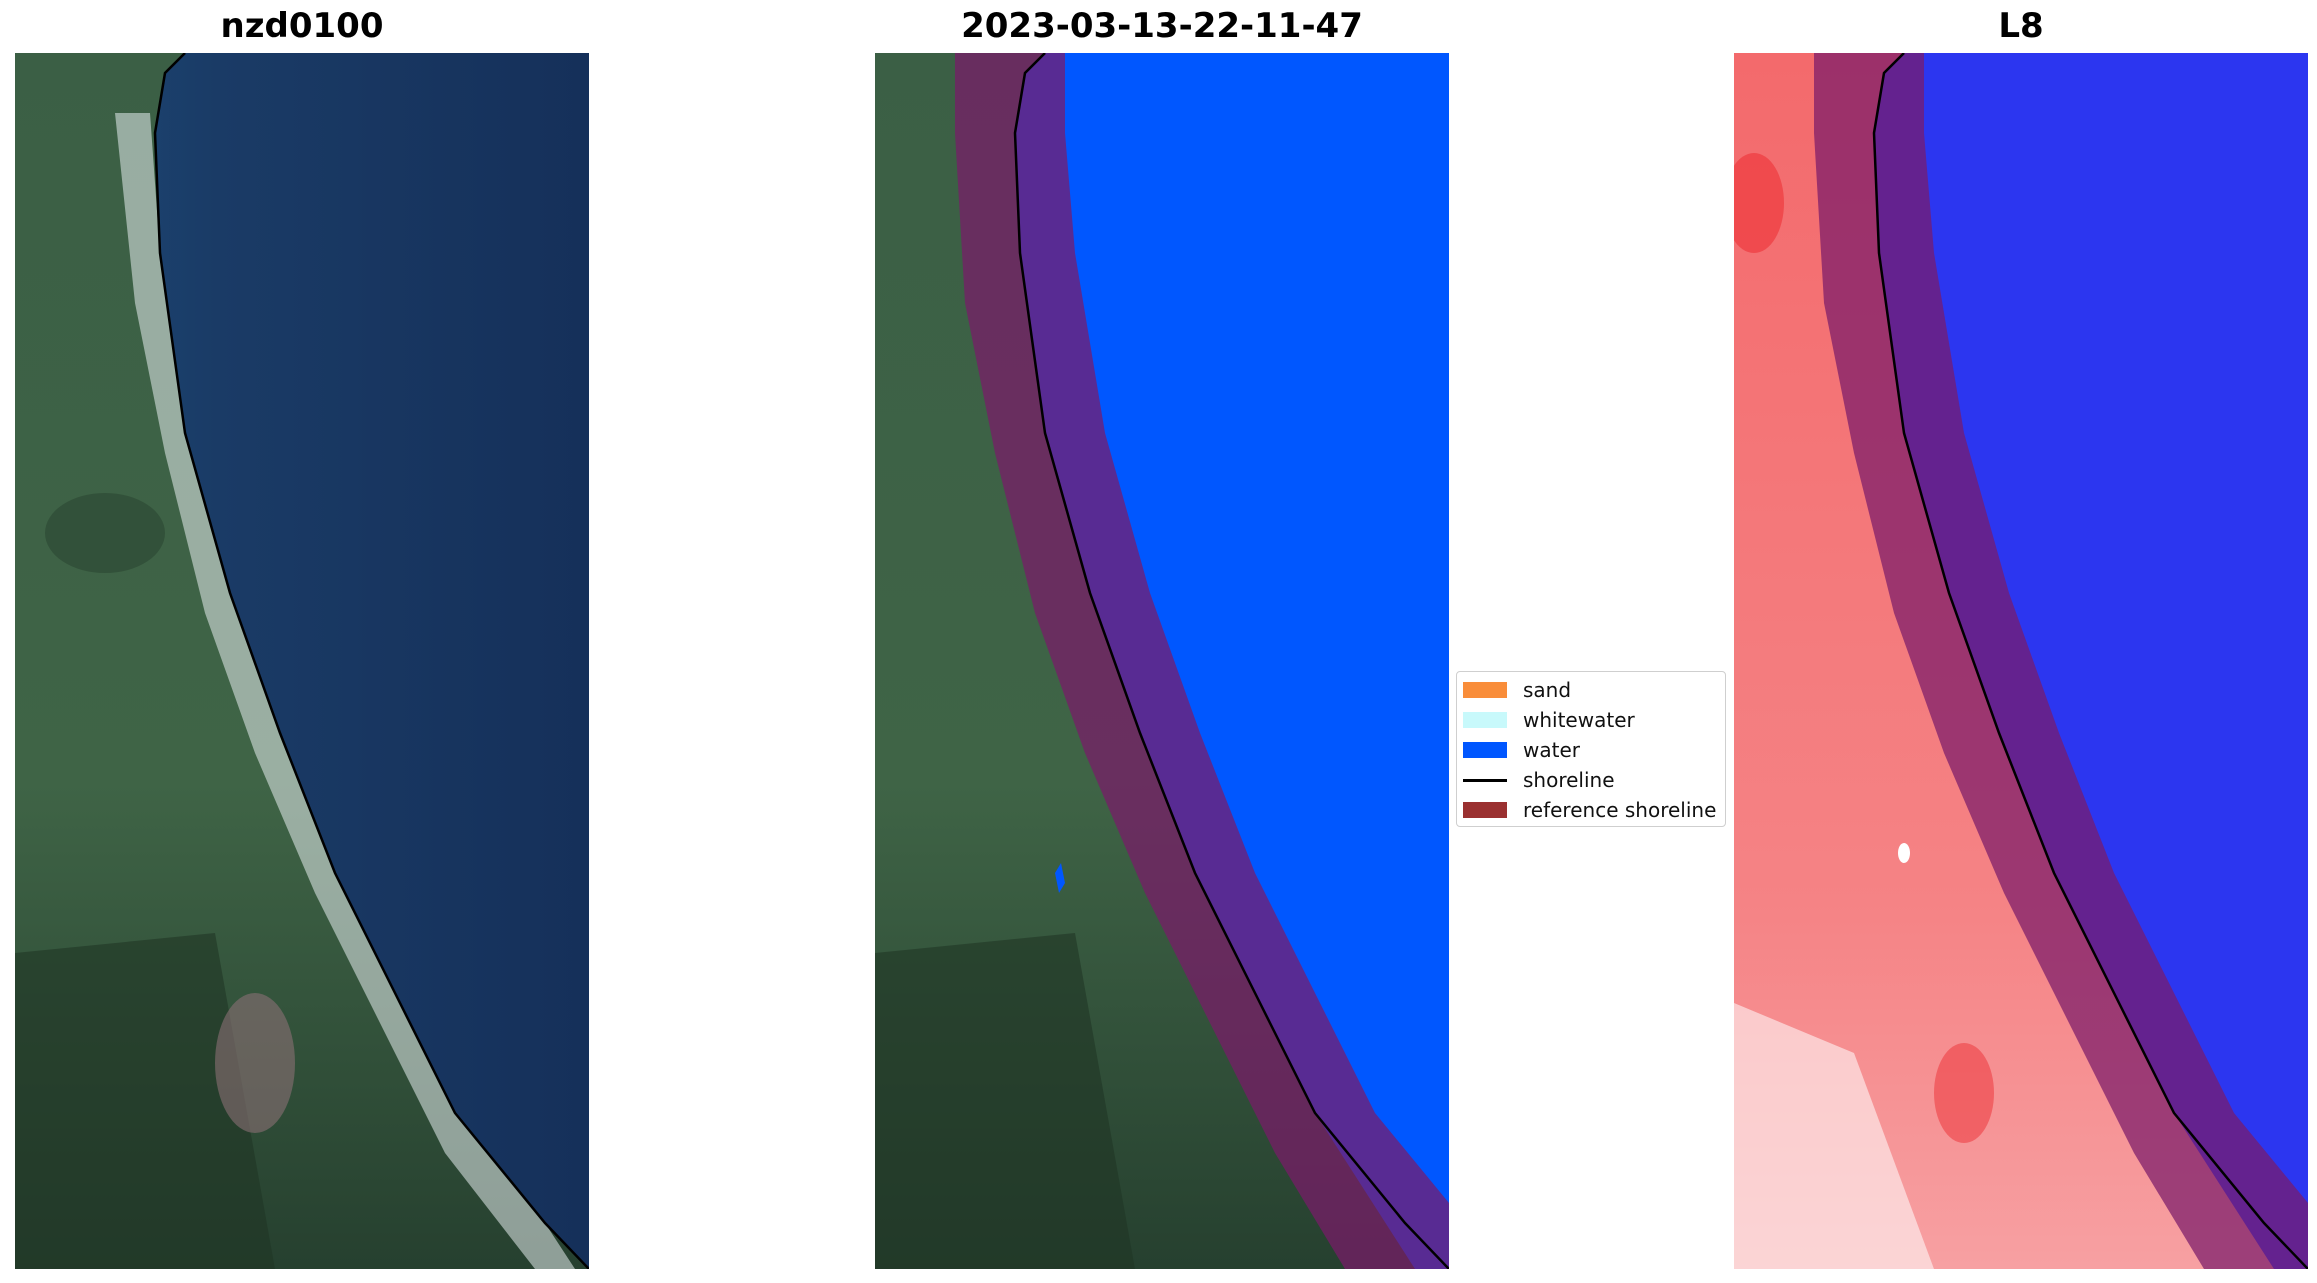 The width and height of the screenshot is (2317, 1283). What do you see at coordinates (1551, 750) in the screenshot?
I see `legend-label: water` at bounding box center [1551, 750].